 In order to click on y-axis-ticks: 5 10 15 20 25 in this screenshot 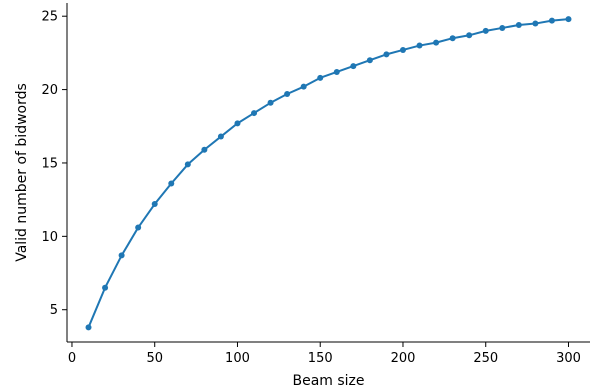, I will do `click(54, 164)`.